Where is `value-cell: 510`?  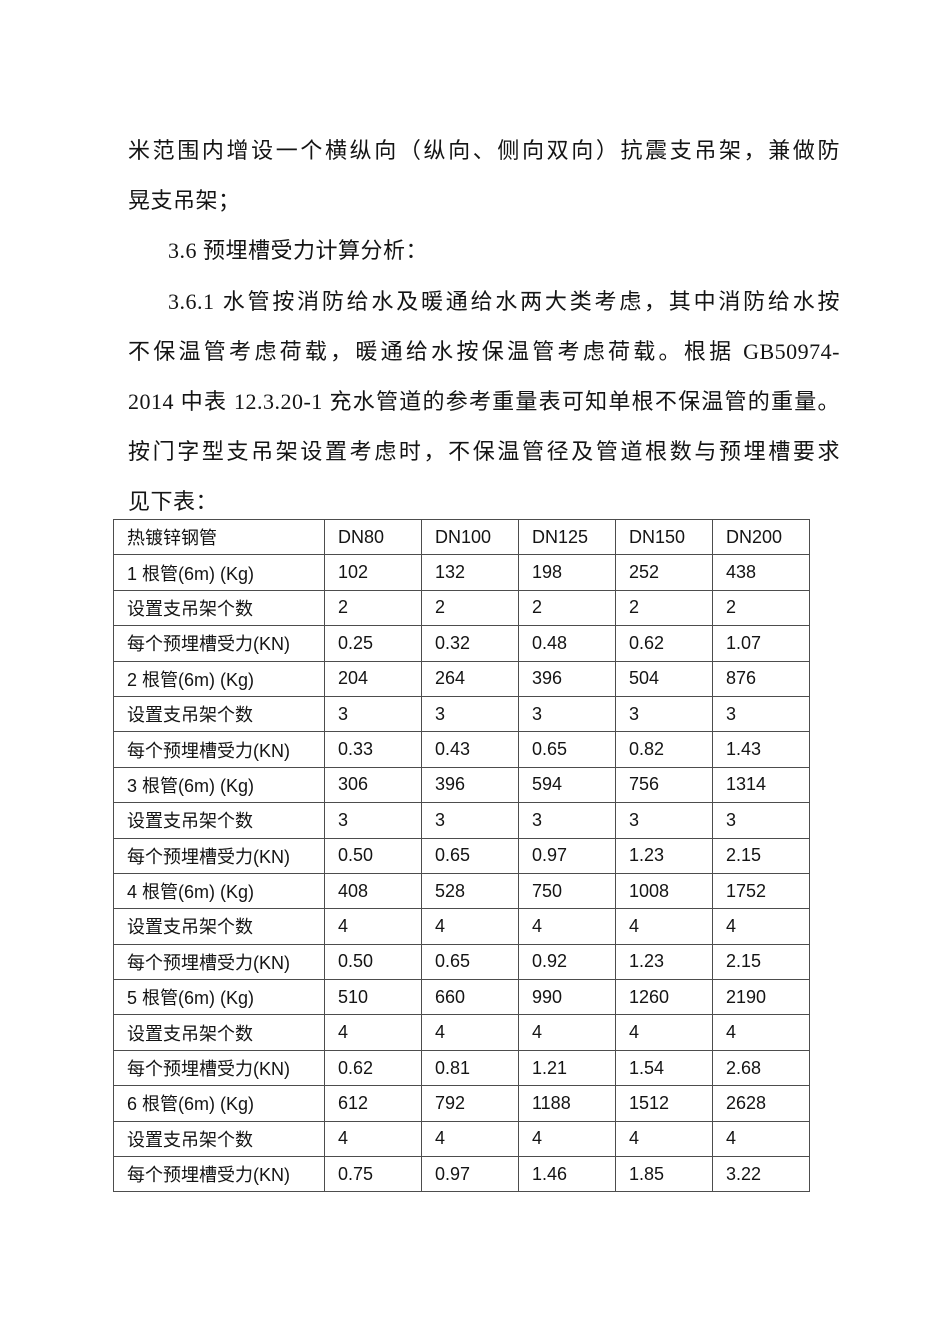
value-cell: 510 is located at coordinates (373, 997).